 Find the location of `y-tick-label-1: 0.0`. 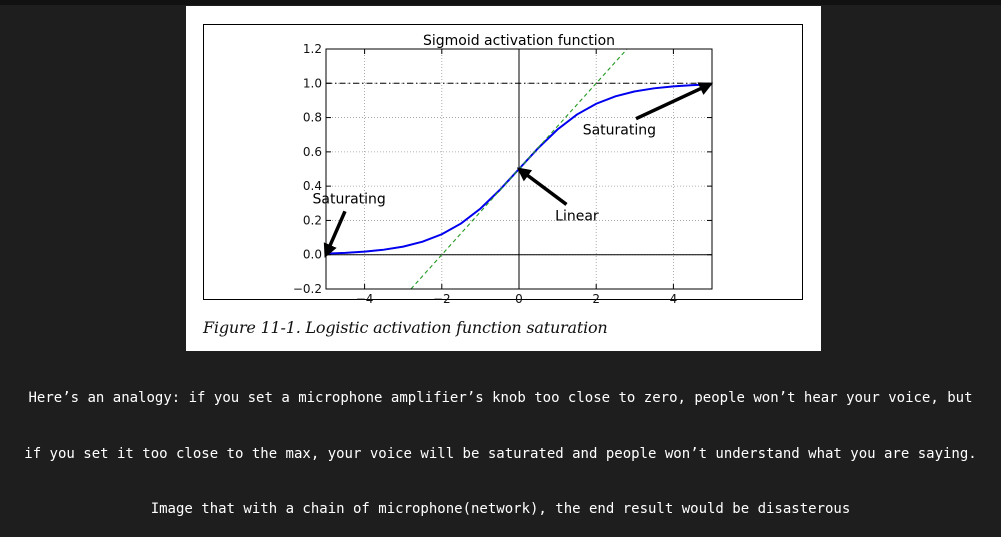

y-tick-label-1: 0.0 is located at coordinates (312, 255).